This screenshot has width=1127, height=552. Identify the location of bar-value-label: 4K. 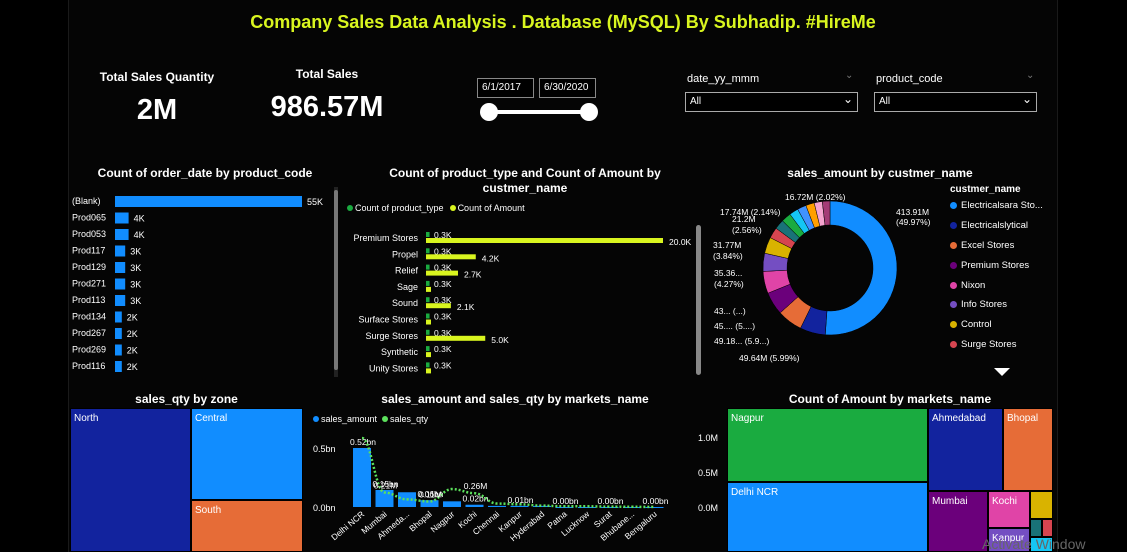
(139, 235).